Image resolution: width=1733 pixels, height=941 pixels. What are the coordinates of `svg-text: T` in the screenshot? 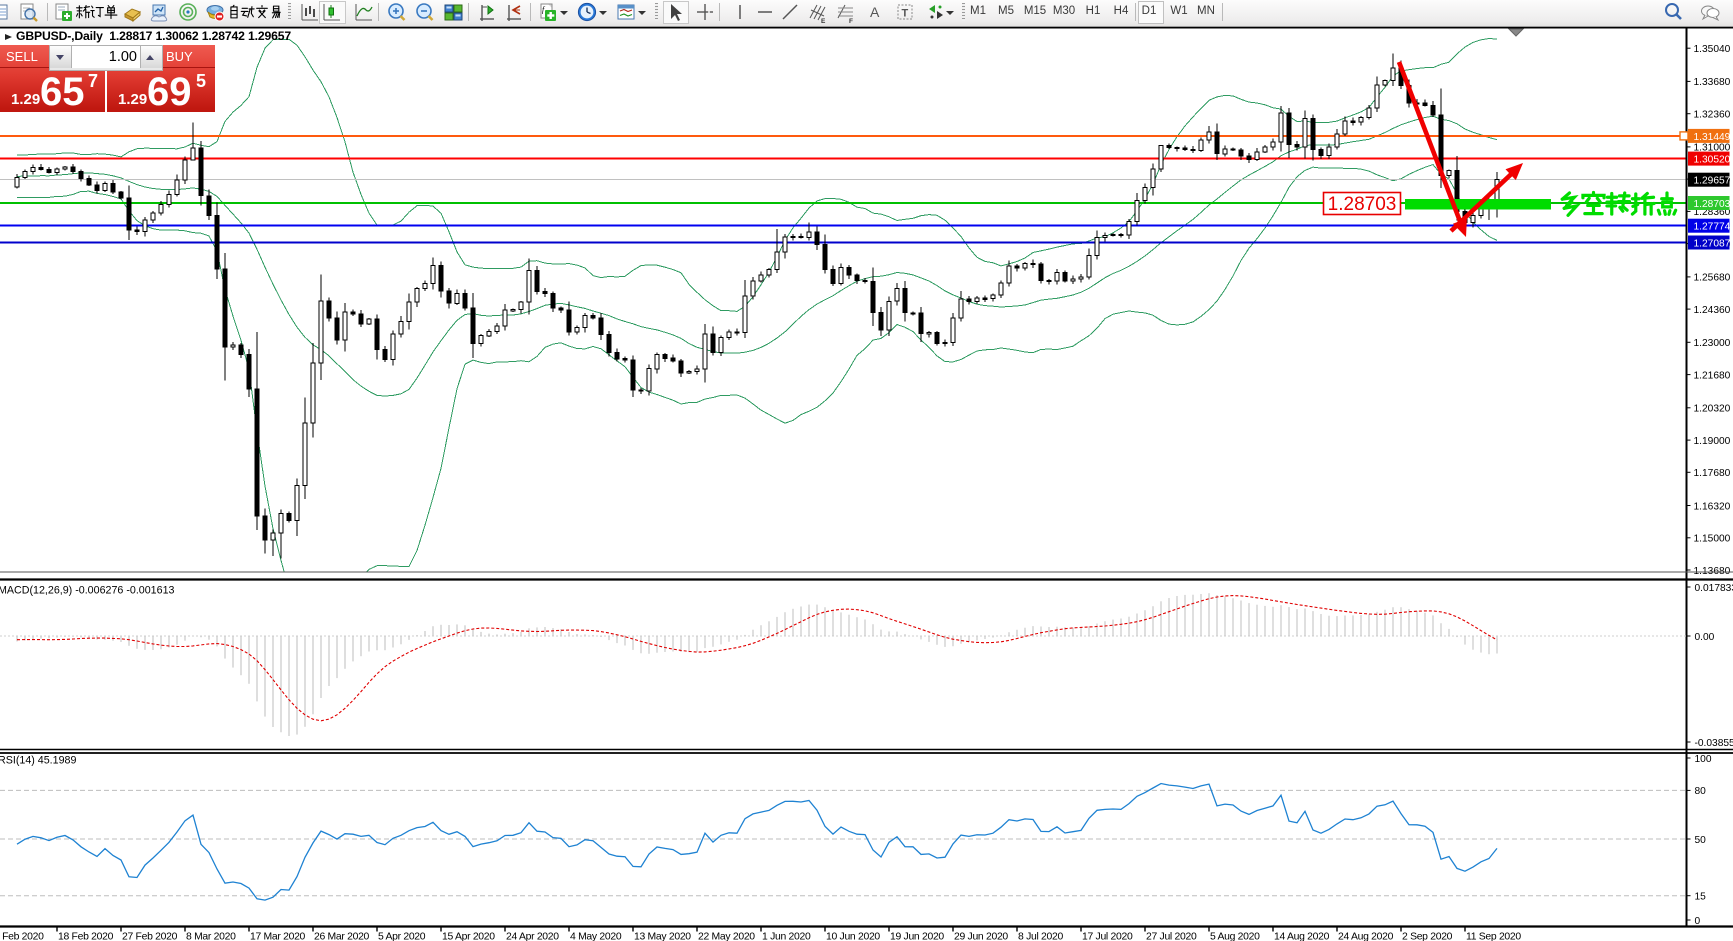 It's located at (905, 14).